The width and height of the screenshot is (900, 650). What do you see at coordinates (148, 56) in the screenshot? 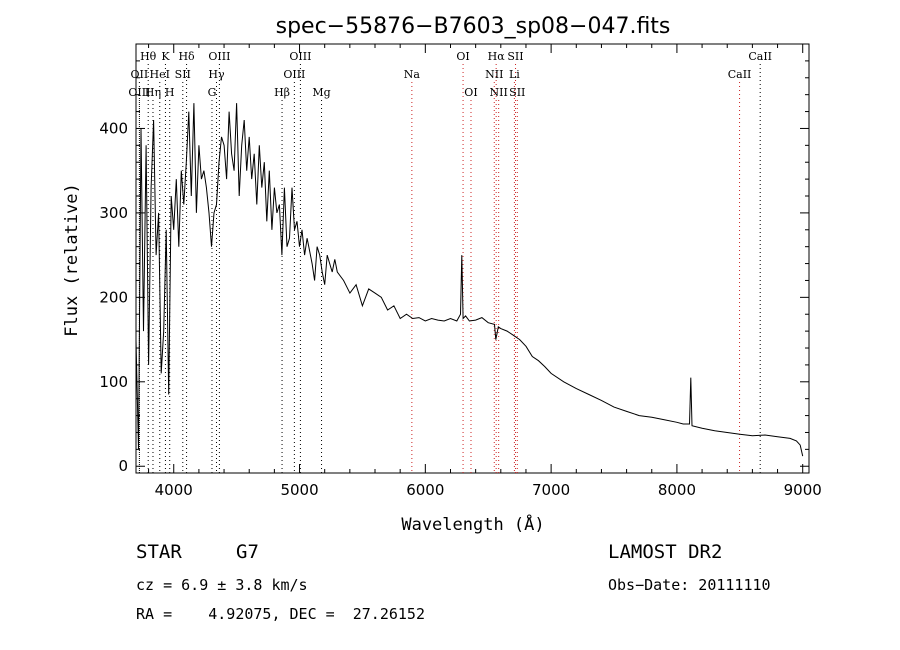
I see `line-marker-label: Hθ` at bounding box center [148, 56].